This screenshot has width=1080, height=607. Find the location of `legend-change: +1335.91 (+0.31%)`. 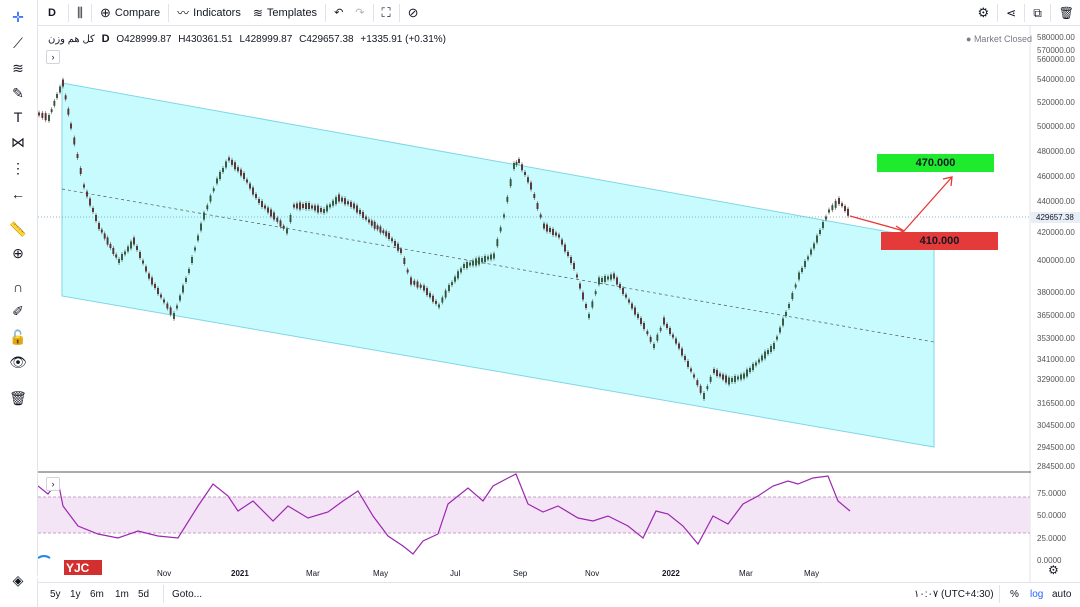

legend-change: +1335.91 (+0.31%) is located at coordinates (403, 39).